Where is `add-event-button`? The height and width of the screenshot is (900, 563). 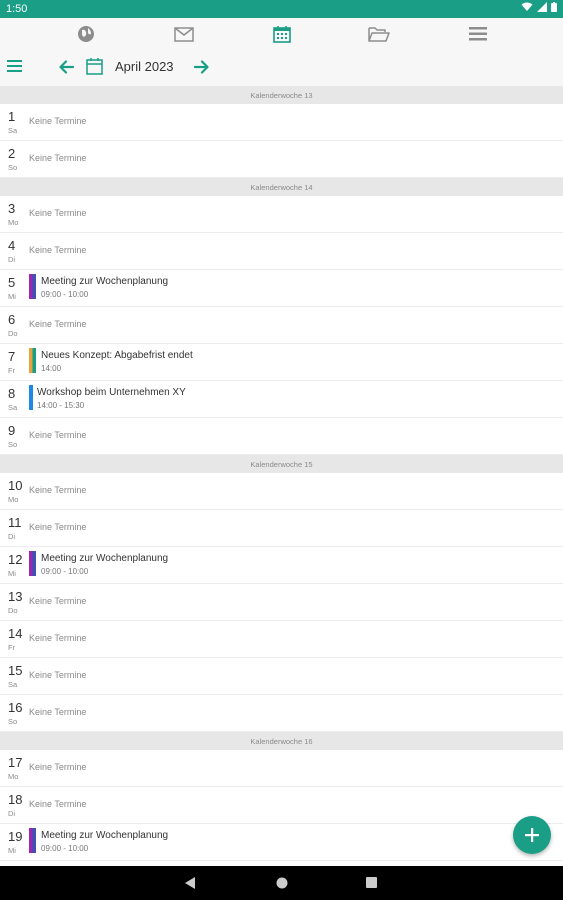
add-event-button is located at coordinates (532, 835).